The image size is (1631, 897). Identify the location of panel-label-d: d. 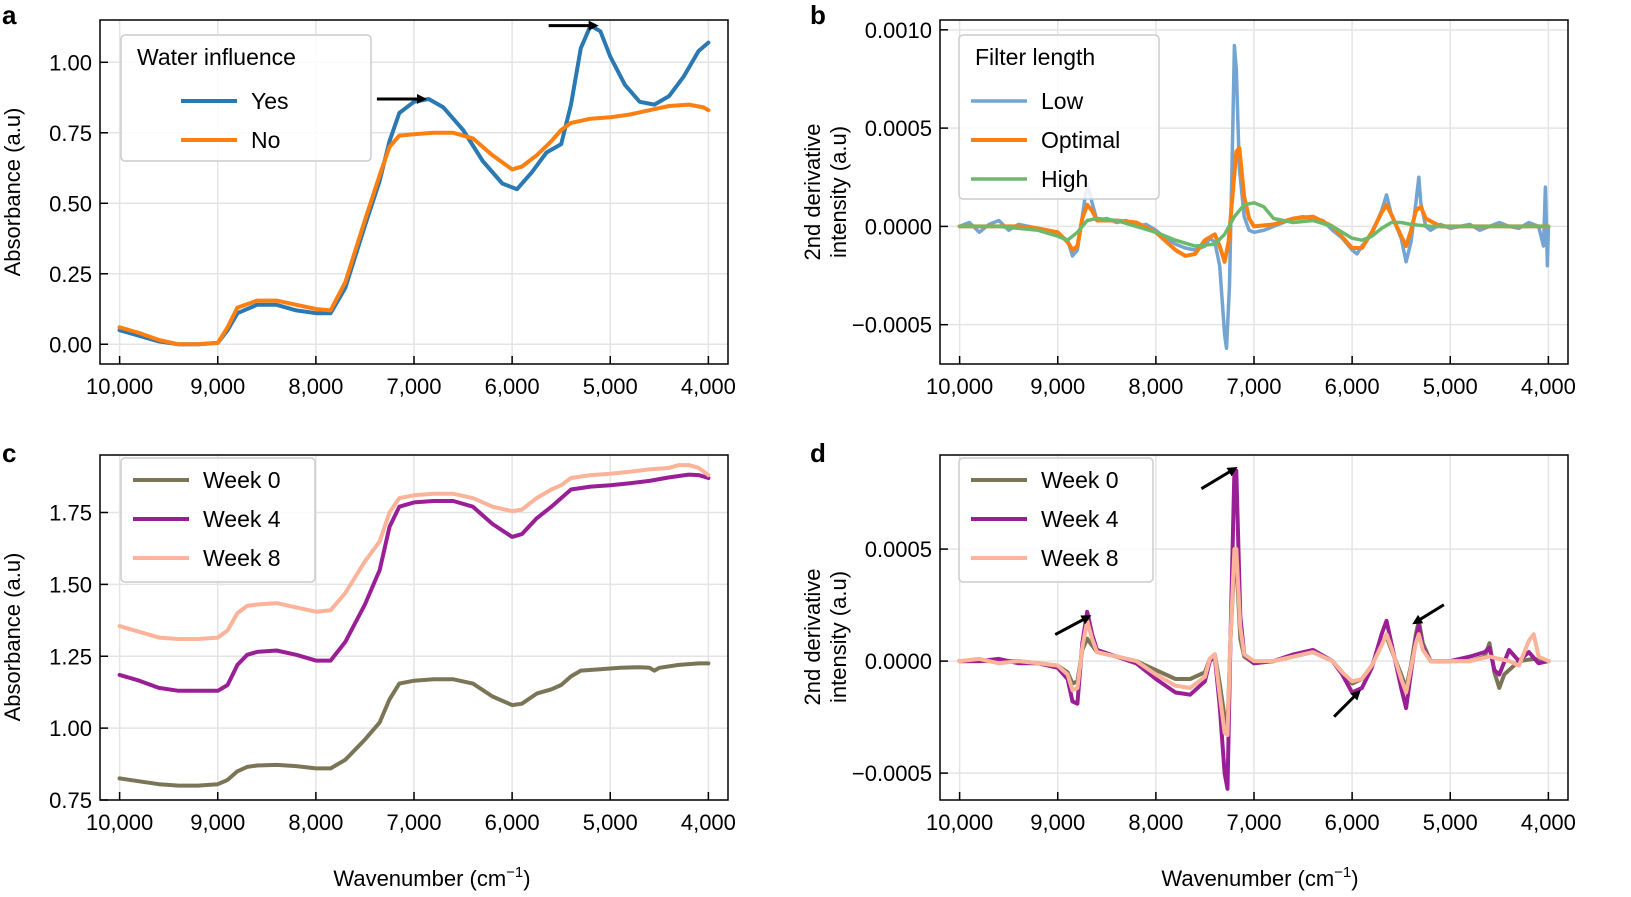
(818, 453).